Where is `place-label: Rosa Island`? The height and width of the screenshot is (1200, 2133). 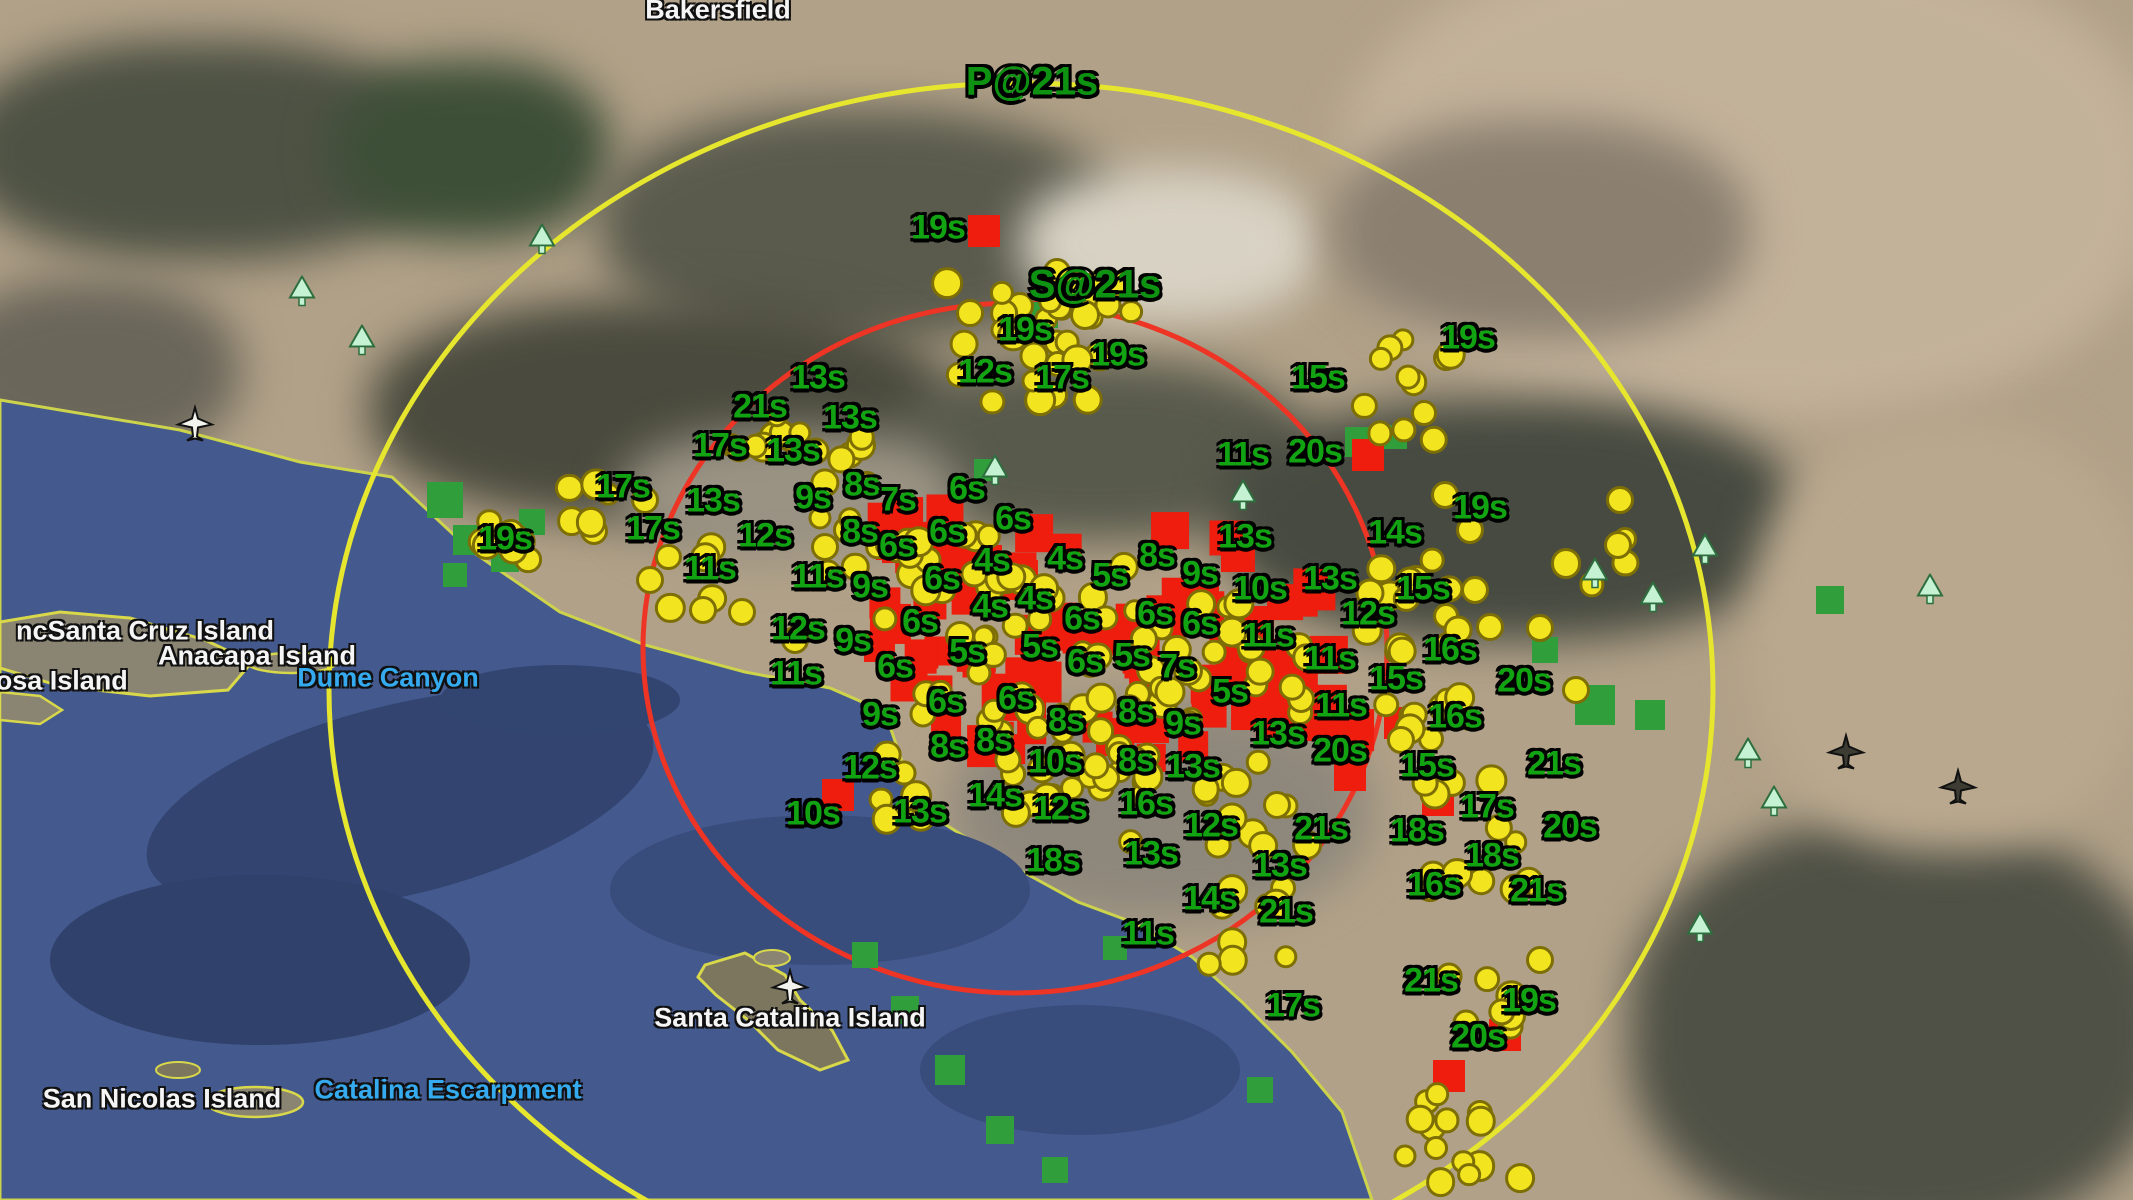
place-label: Rosa Island is located at coordinates (64, 680).